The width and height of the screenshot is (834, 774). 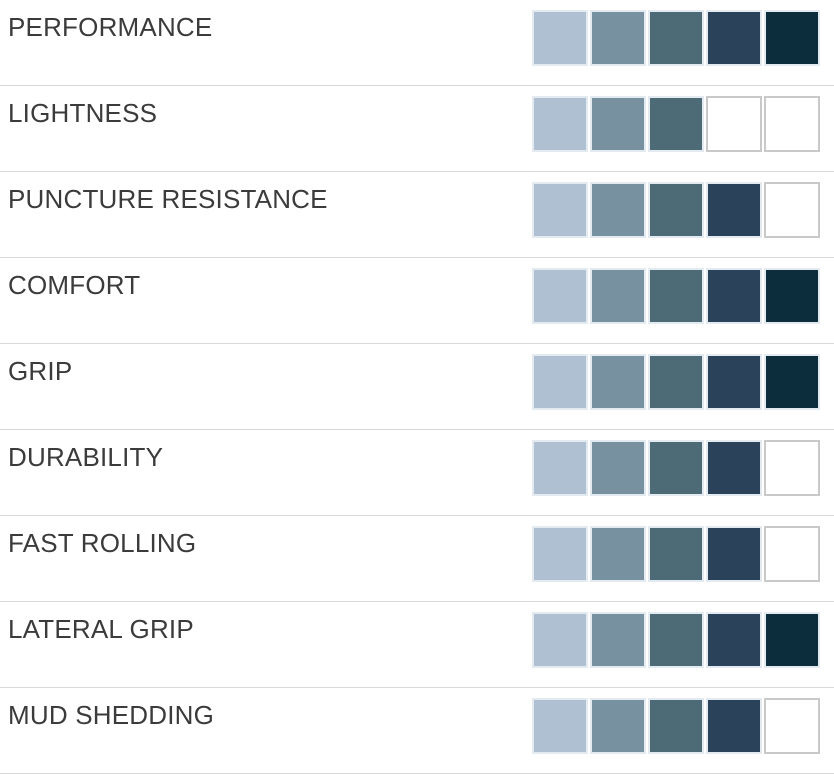 What do you see at coordinates (417, 129) in the screenshot?
I see `rating-row: LIGHTNESS` at bounding box center [417, 129].